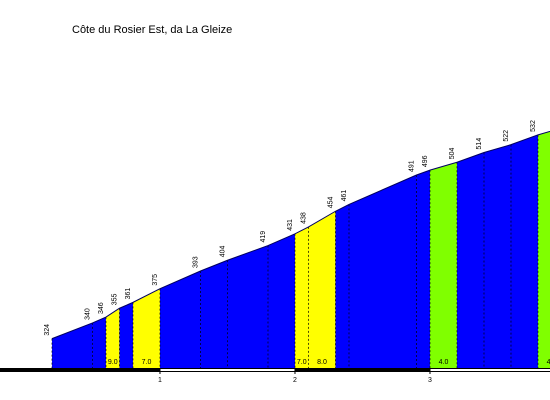 The width and height of the screenshot is (550, 400). What do you see at coordinates (263, 237) in the screenshot?
I see `elevation-label: 419` at bounding box center [263, 237].